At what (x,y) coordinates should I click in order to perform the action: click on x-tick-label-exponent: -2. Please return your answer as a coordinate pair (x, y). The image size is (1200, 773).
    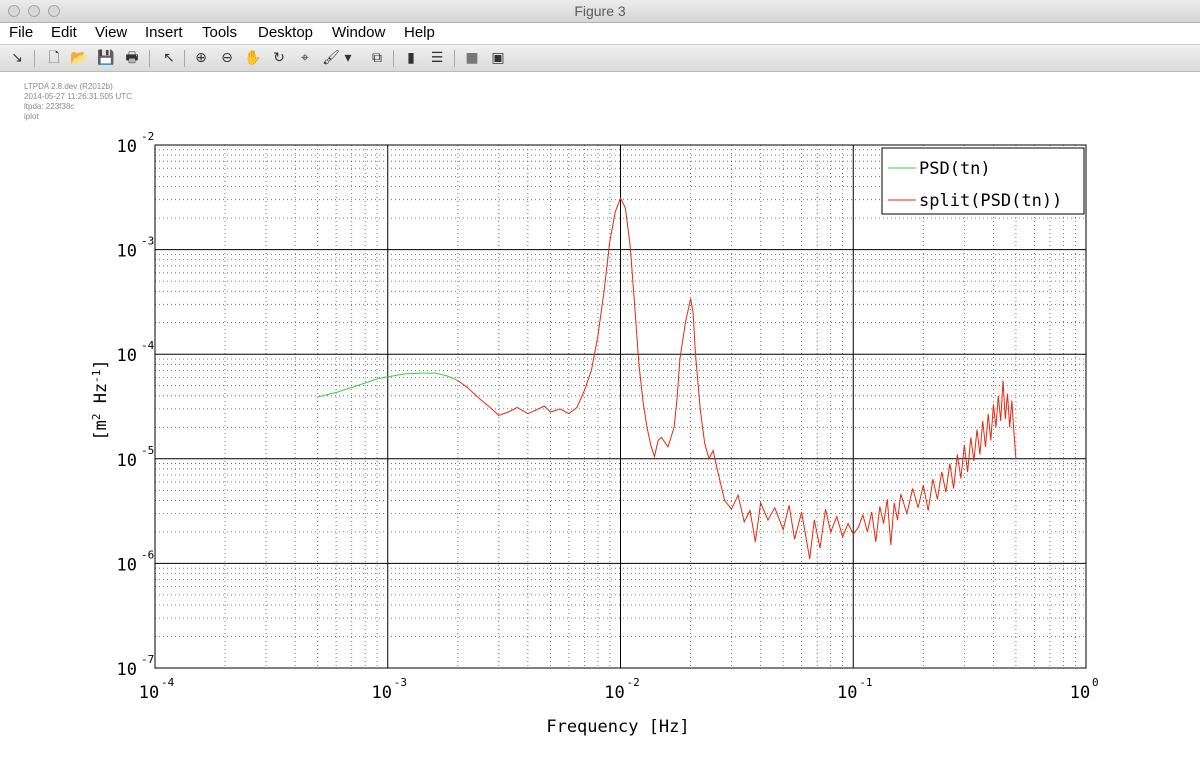
    Looking at the image, I should click on (633, 682).